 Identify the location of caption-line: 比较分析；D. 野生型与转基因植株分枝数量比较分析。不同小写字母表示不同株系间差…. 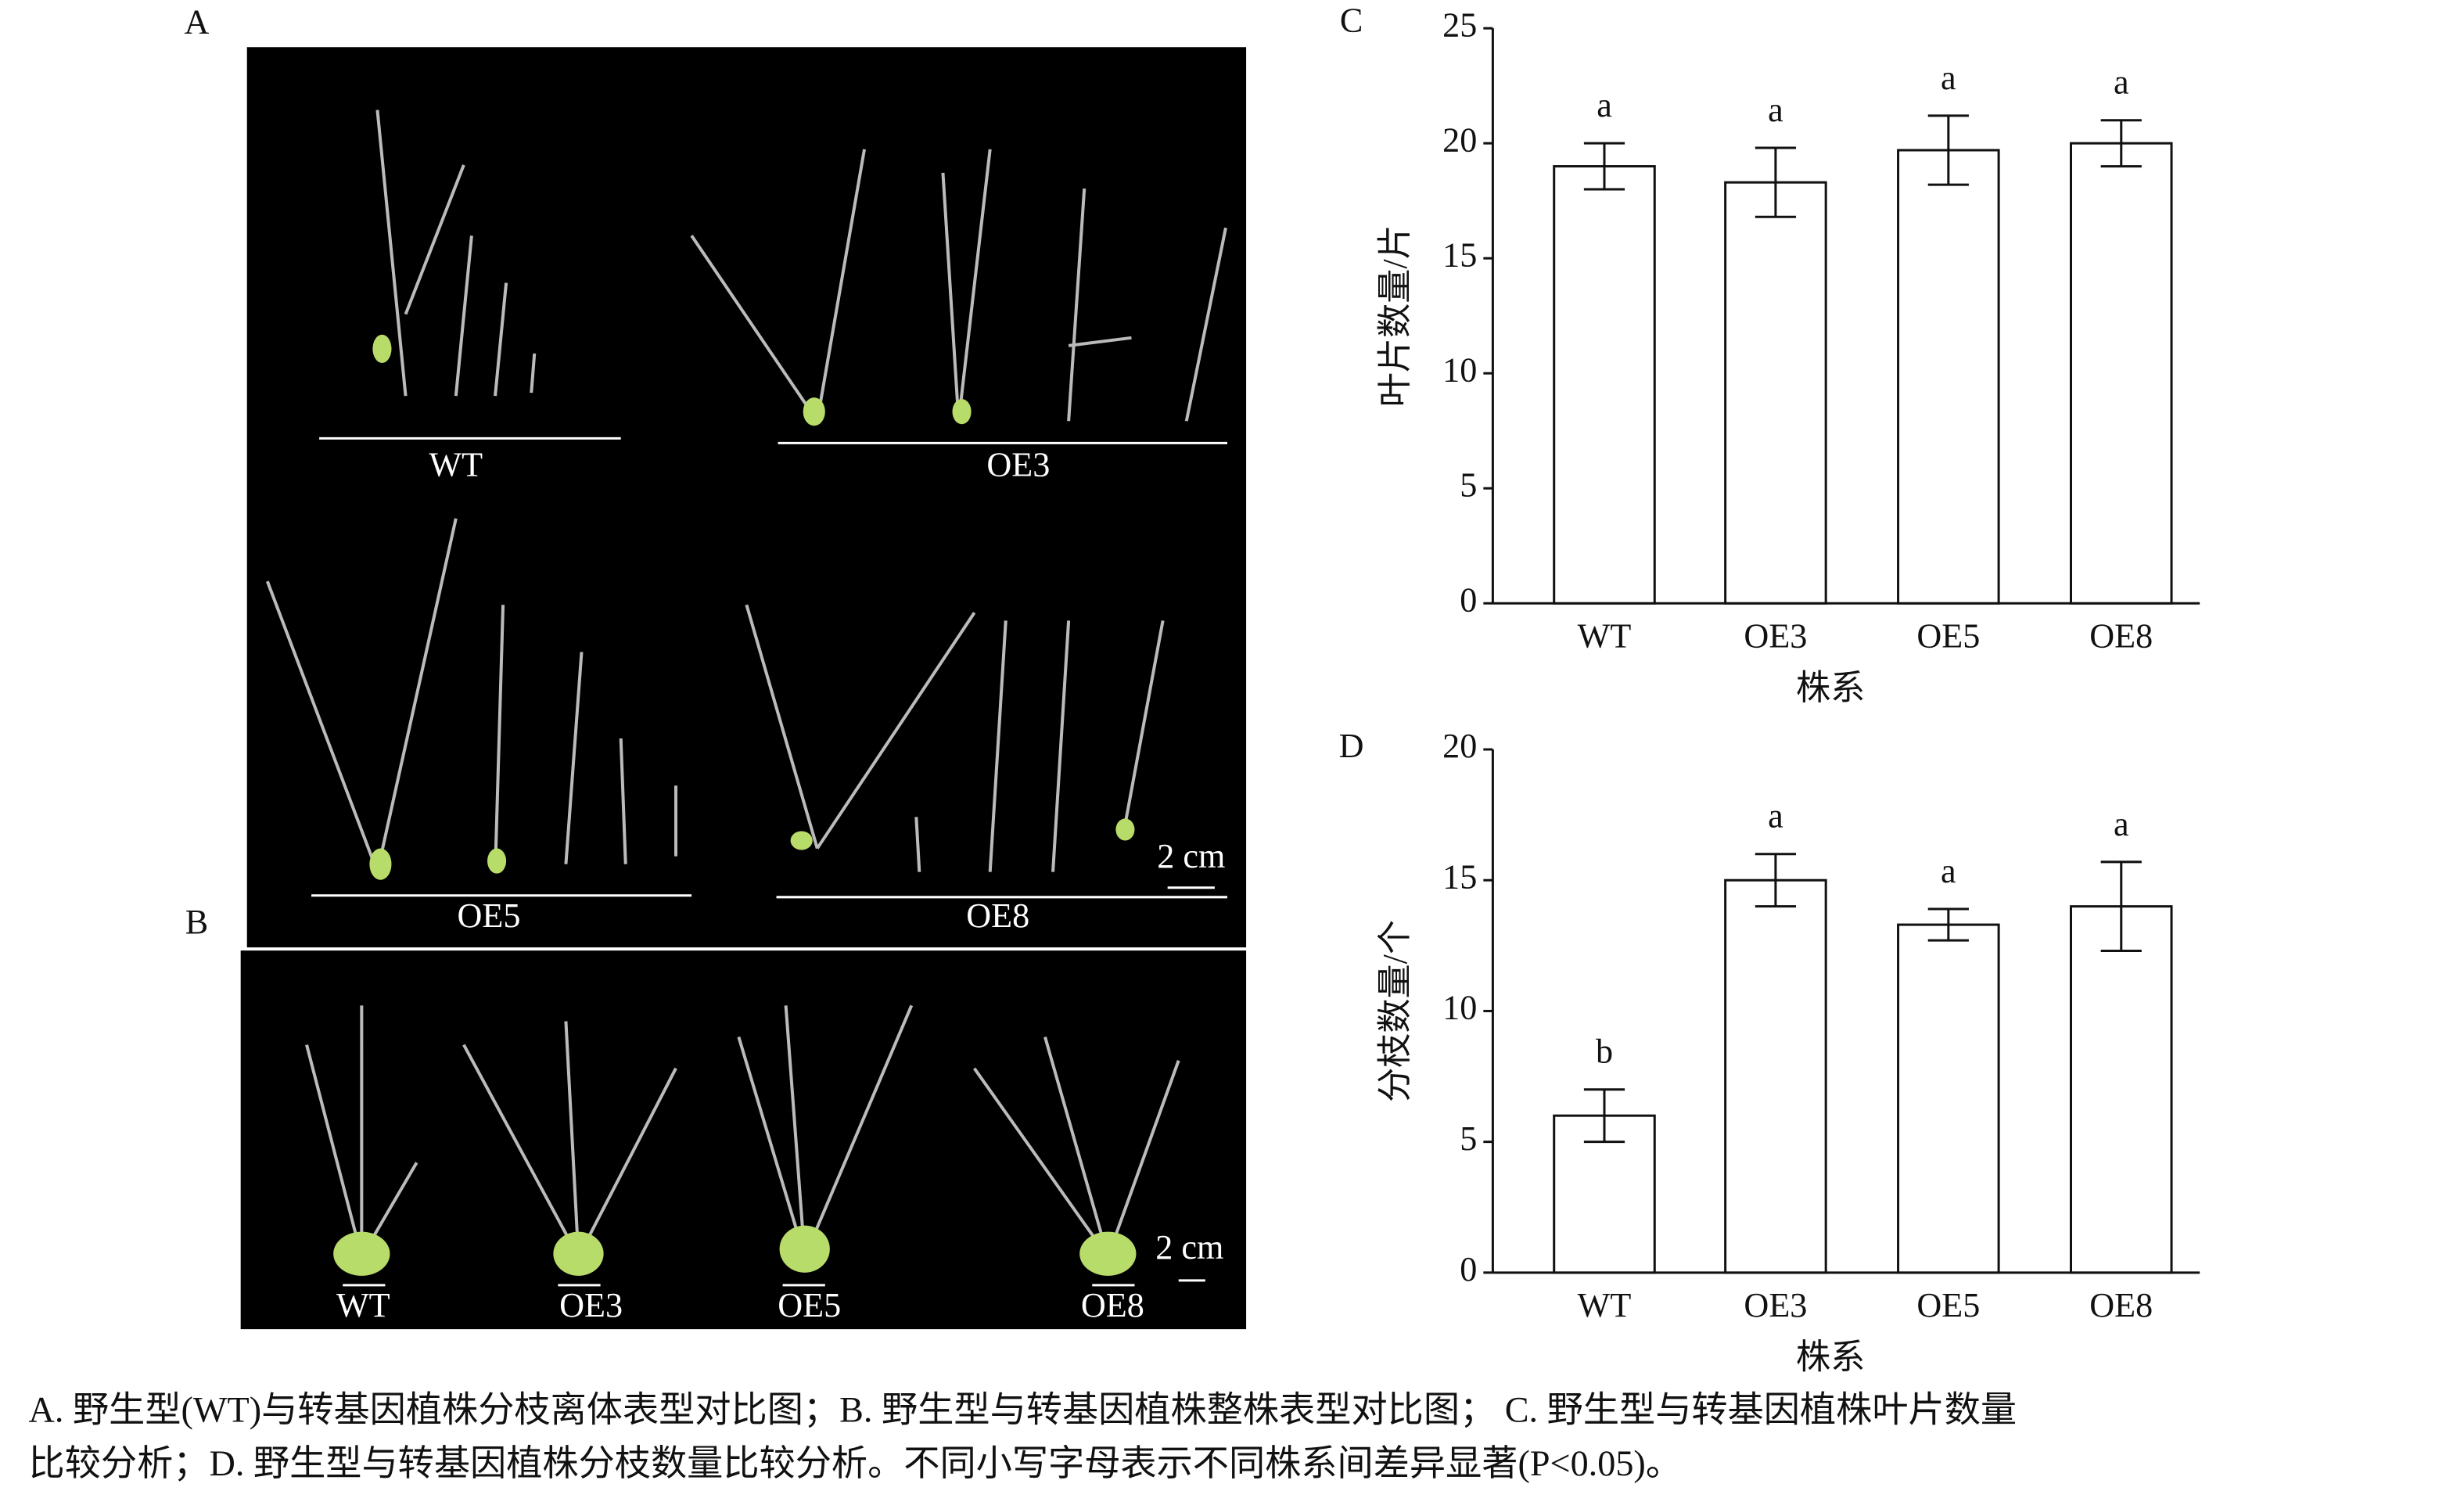
(855, 1463).